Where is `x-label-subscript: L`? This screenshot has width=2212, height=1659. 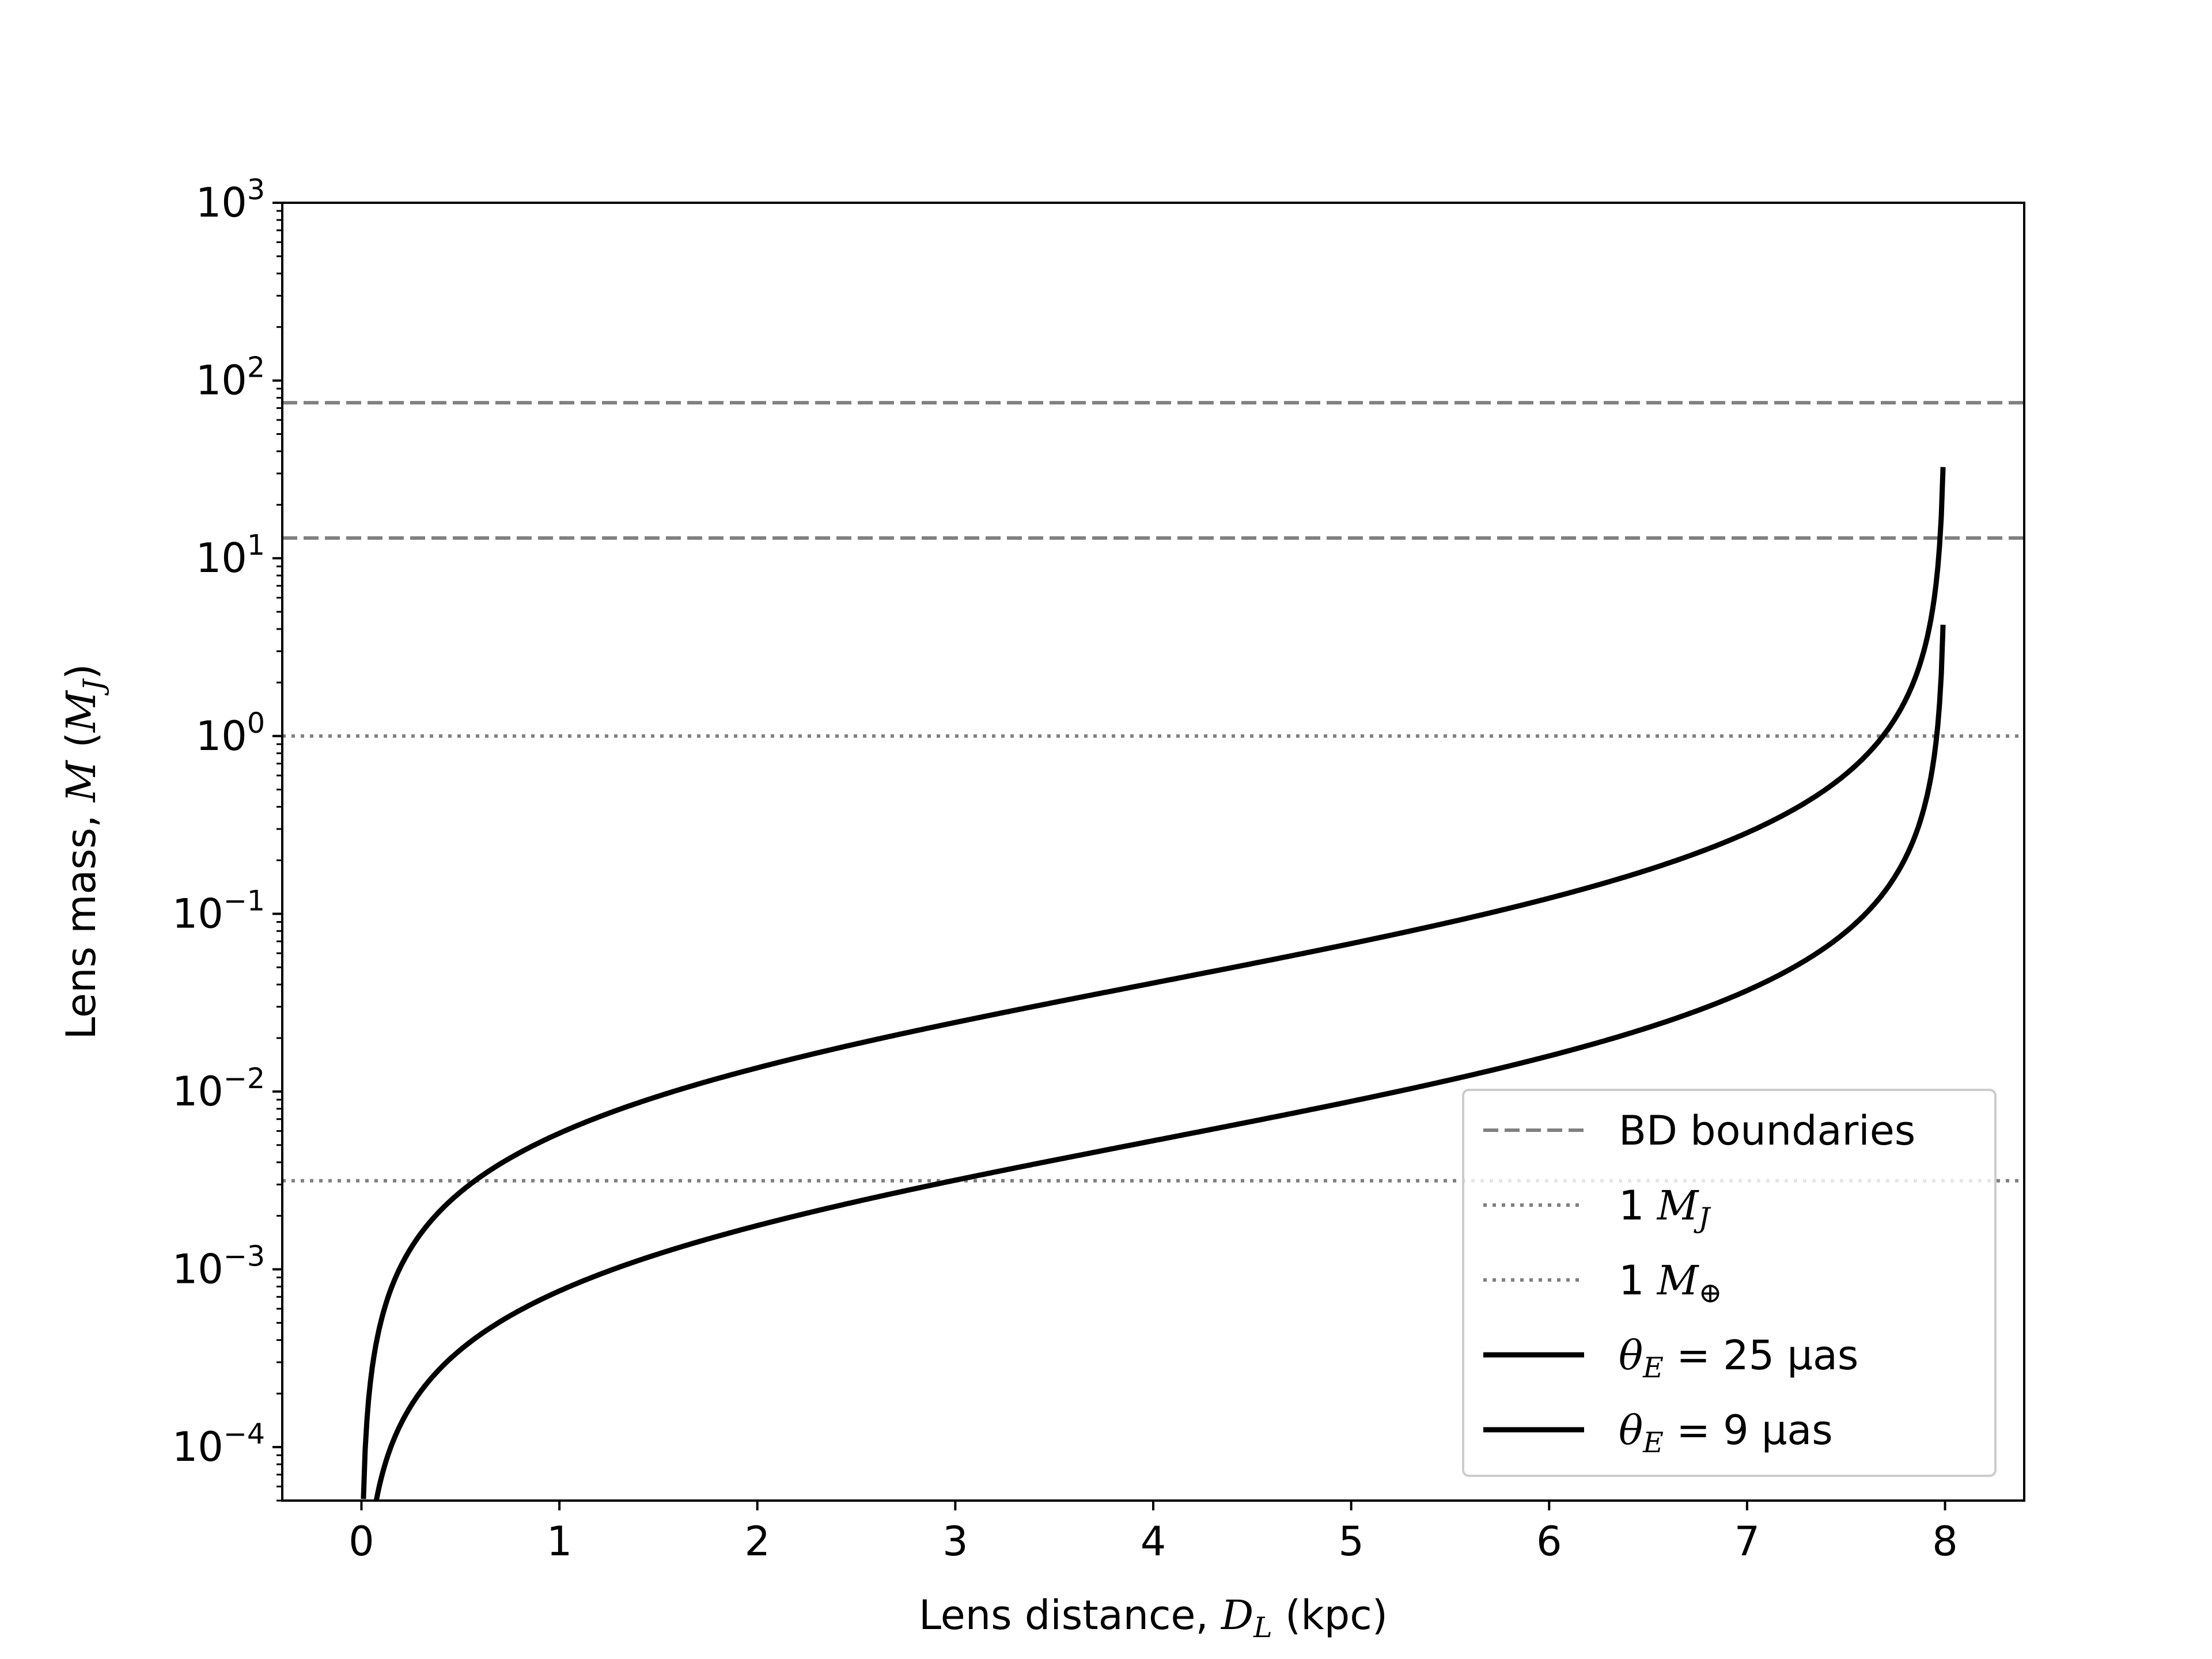
x-label-subscript: L is located at coordinates (1262, 1627).